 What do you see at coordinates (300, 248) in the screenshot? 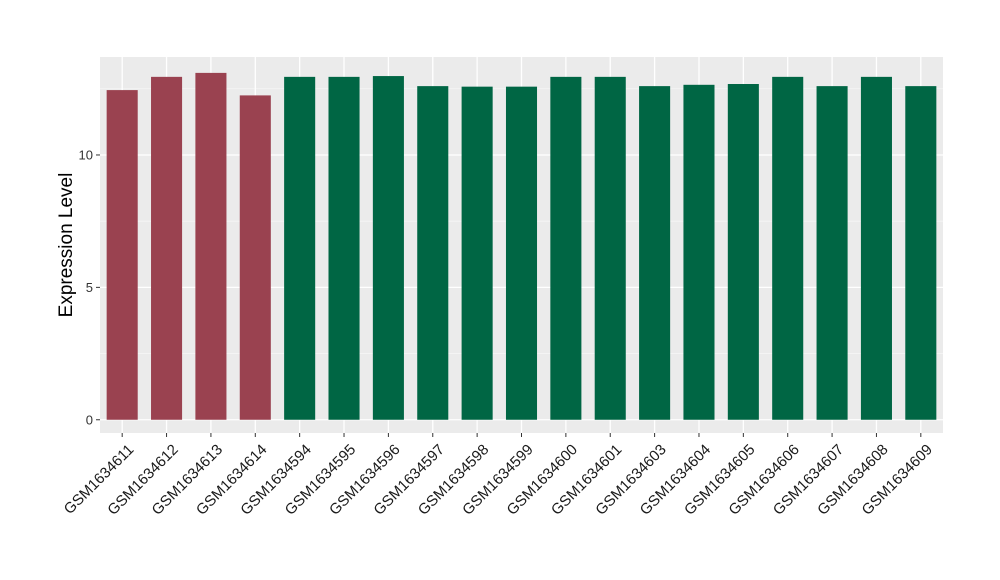
I see `bar-gsm1634594` at bounding box center [300, 248].